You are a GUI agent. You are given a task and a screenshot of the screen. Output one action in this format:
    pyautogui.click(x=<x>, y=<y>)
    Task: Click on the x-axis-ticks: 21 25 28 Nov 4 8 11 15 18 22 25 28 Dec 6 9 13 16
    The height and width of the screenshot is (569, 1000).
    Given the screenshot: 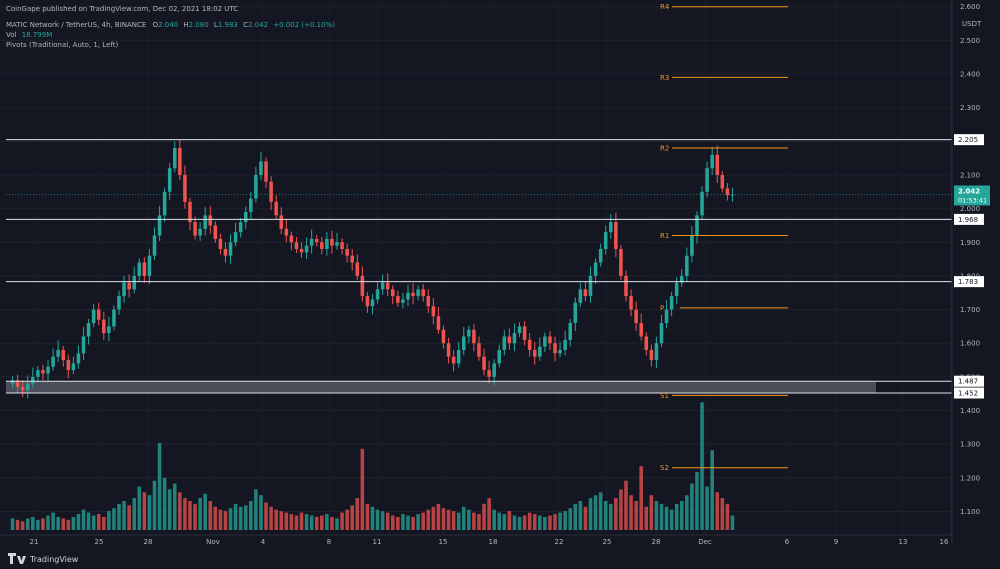 What is the action you would take?
    pyautogui.click(x=489, y=542)
    